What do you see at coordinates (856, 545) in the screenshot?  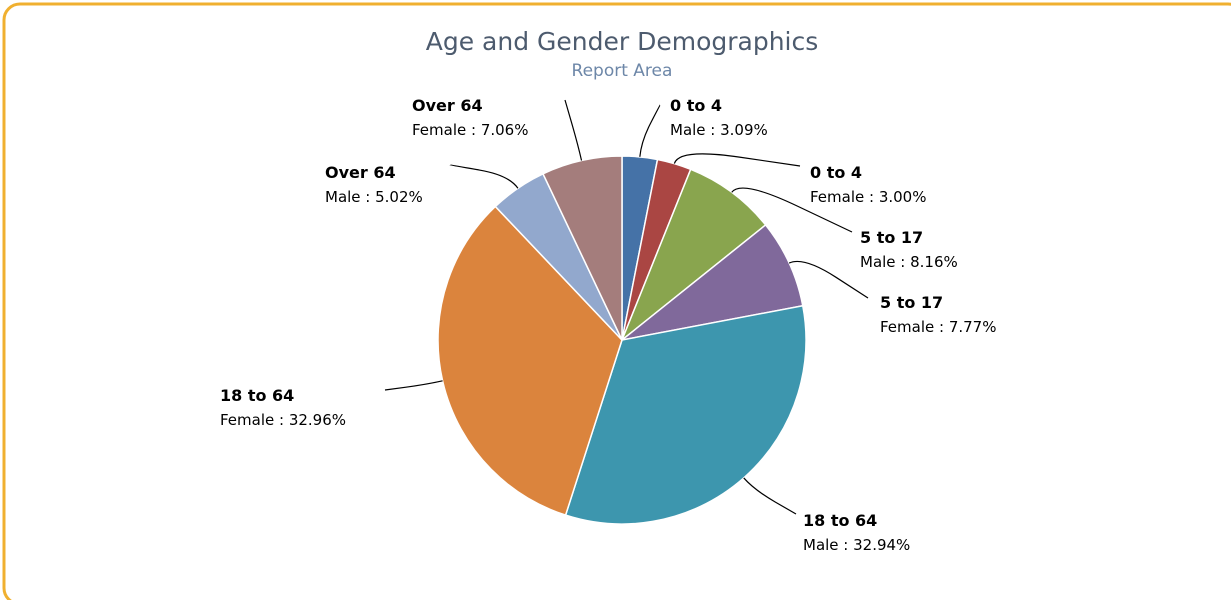 I see `data-label-value: Male : 32.94%` at bounding box center [856, 545].